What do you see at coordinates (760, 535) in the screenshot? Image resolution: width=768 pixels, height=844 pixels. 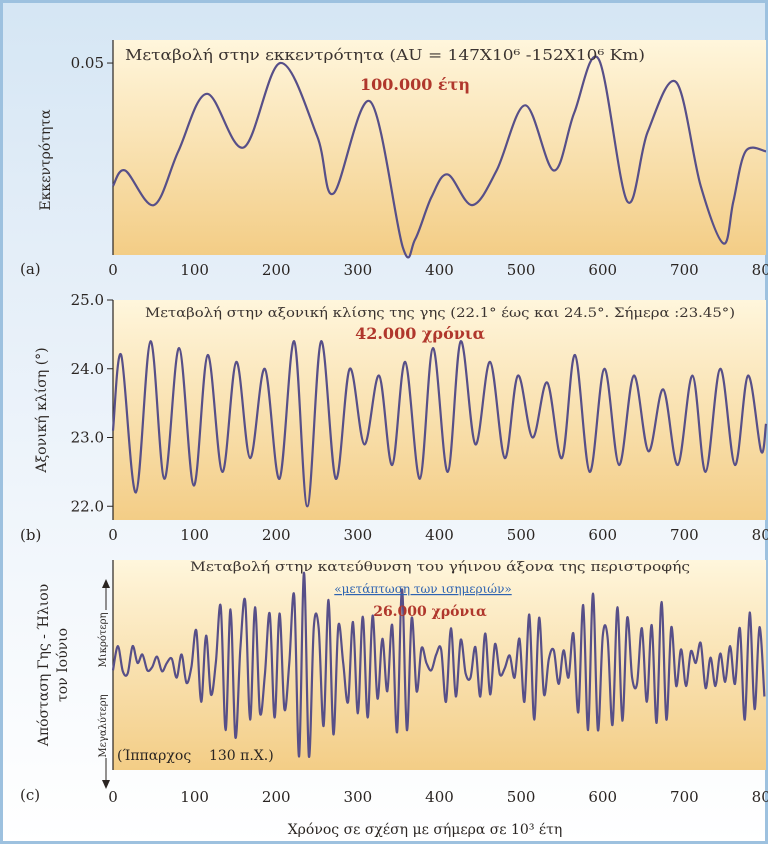 I see `panel-b-x-tick-label: 800` at bounding box center [760, 535].